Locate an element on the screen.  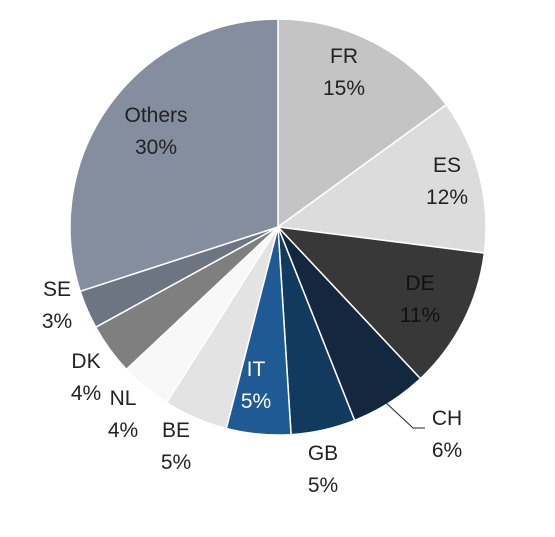
leader-line-ch is located at coordinates (403, 414).